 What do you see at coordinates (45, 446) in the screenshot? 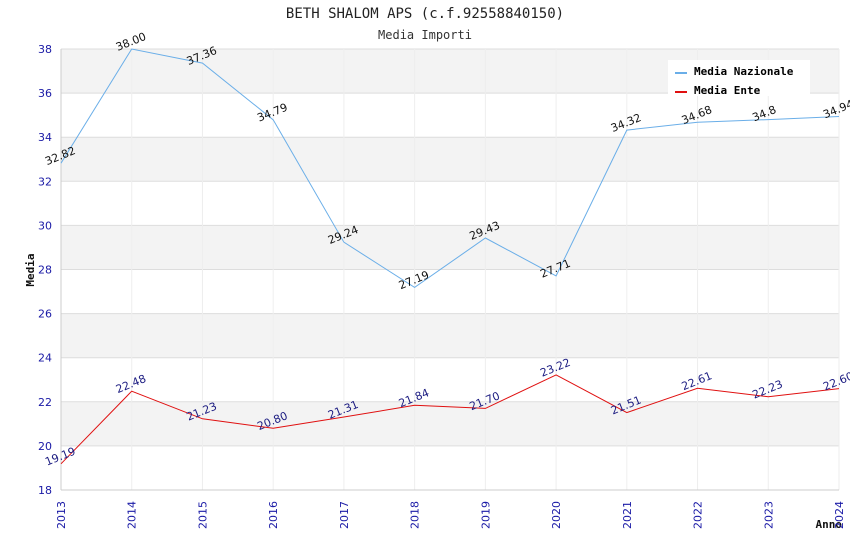
I see `y-tick-label: 20` at bounding box center [45, 446].